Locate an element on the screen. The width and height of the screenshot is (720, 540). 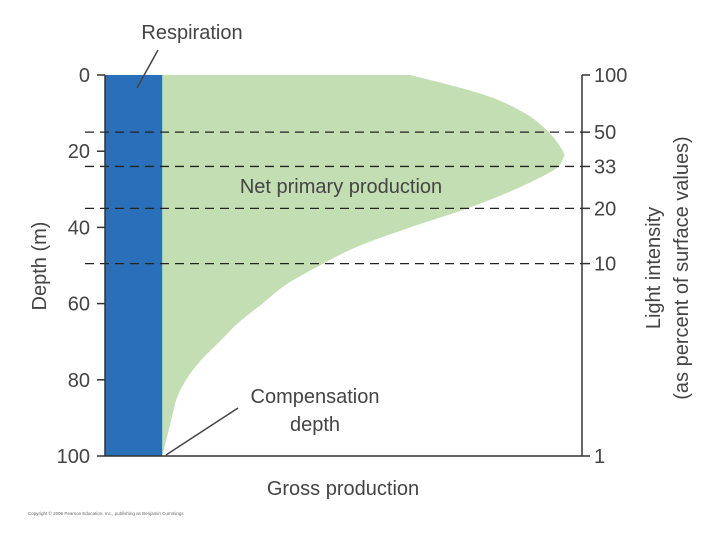
y2-axis-label-line2: (as percent of surface values) is located at coordinates (682, 267).